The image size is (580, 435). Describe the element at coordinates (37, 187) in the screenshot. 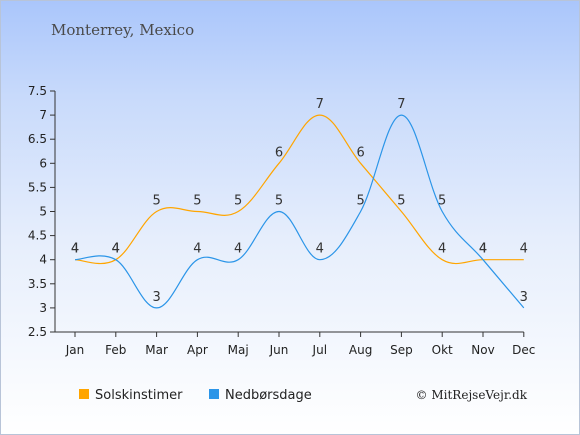

I see `y-tick-label: 5.5` at that location.